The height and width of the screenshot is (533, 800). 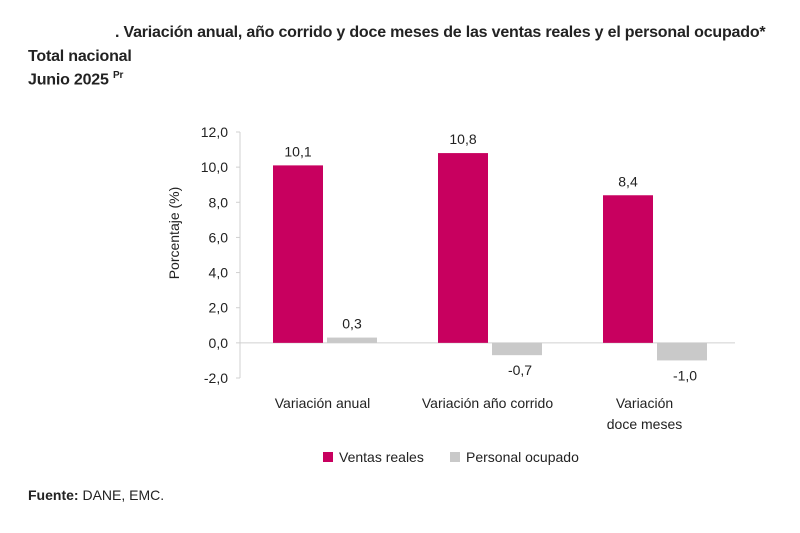 What do you see at coordinates (522, 457) in the screenshot?
I see `legend-label: Personal ocupado` at bounding box center [522, 457].